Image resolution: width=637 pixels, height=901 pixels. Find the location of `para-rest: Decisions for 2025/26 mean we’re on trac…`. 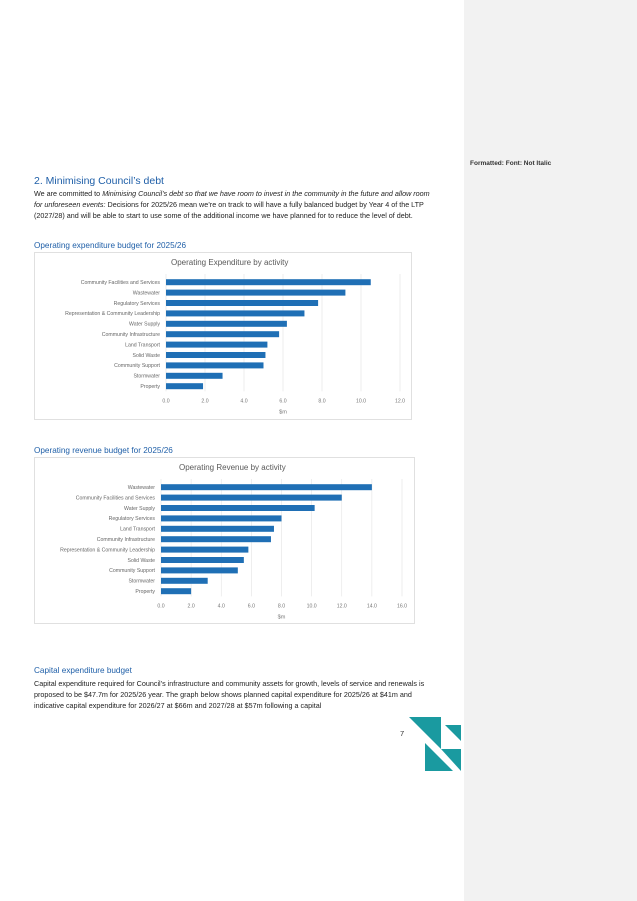

para-rest: Decisions for 2025/26 mean we’re on trac… is located at coordinates (229, 210).